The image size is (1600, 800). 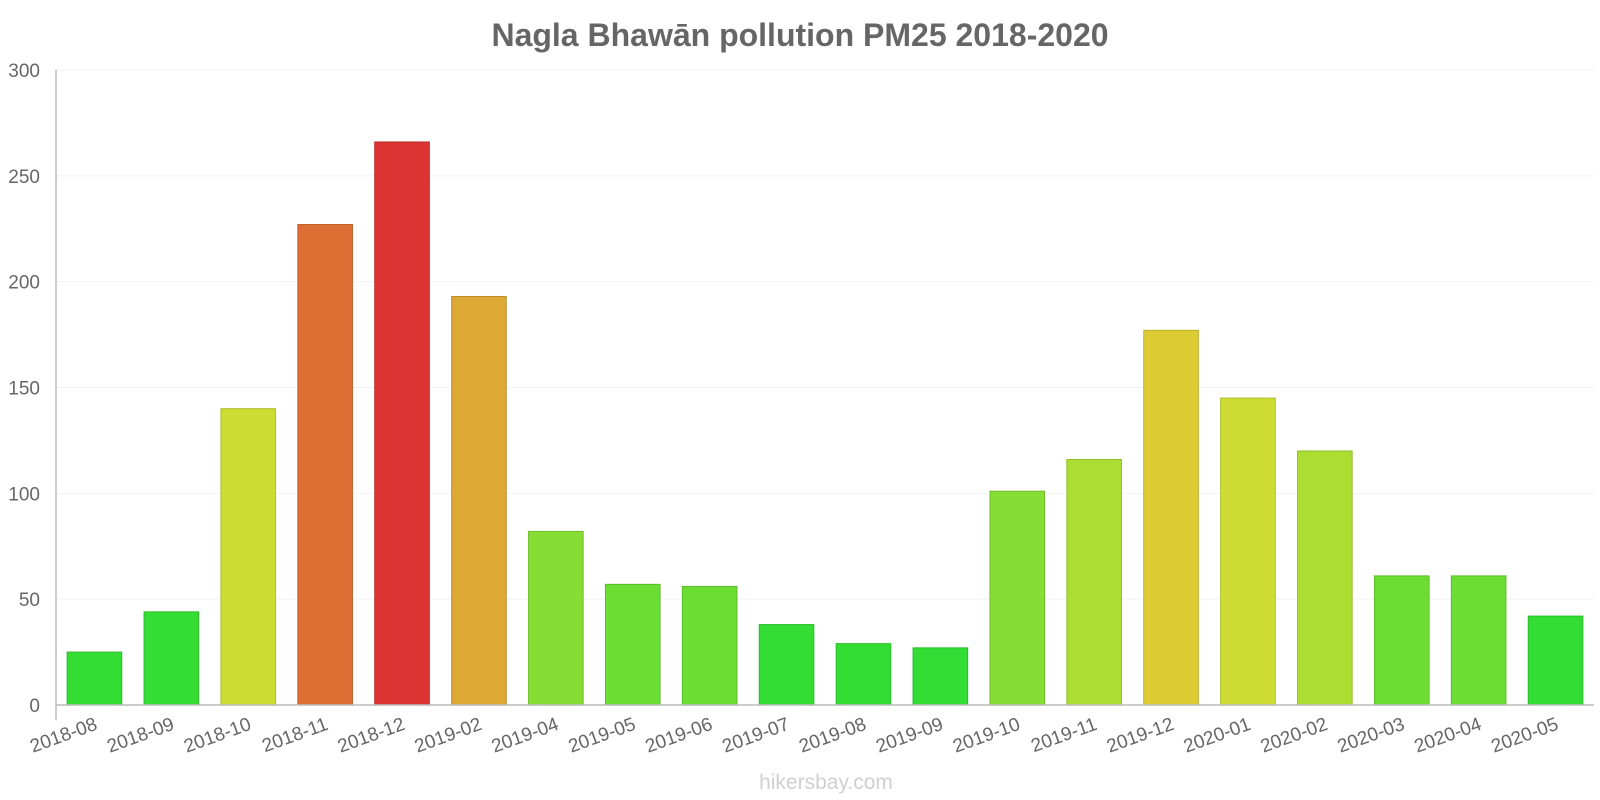 What do you see at coordinates (679, 736) in the screenshot?
I see `x-tick-label: 2019-06` at bounding box center [679, 736].